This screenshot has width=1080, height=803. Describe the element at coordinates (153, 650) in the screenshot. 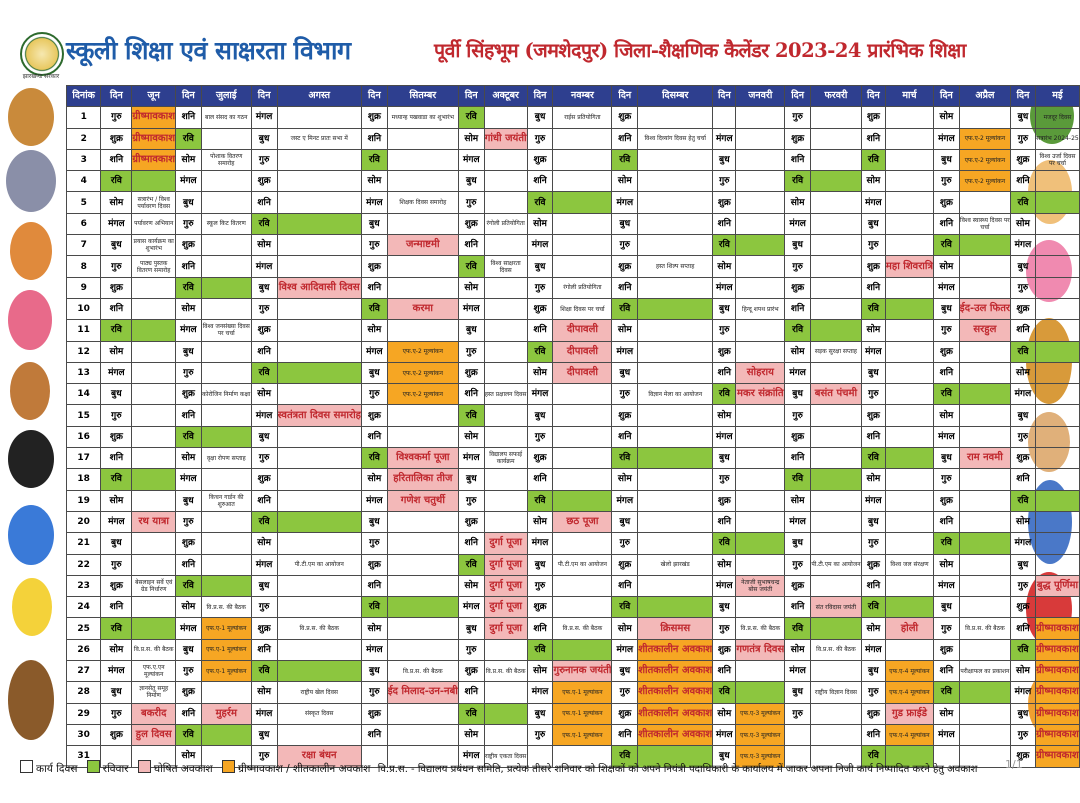

I see `event-cell: वि.प्र.स. की बैठक` at that location.